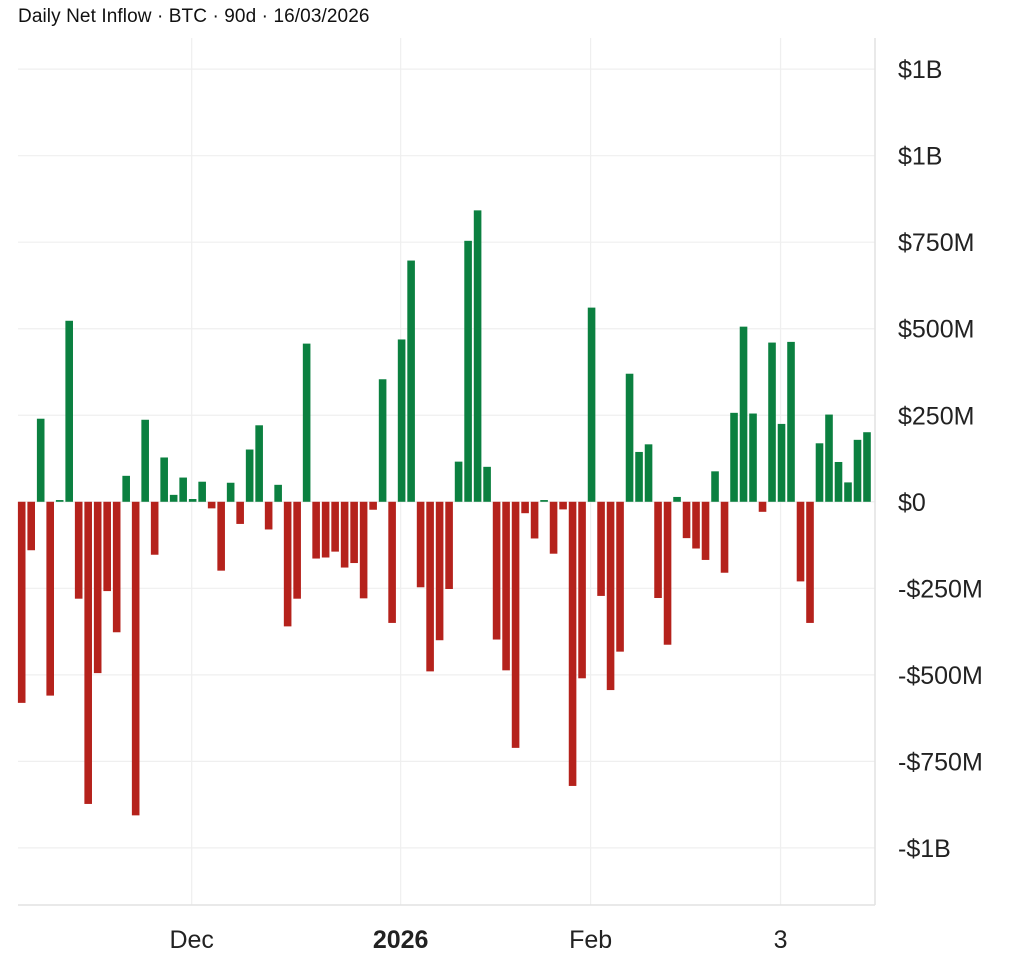 This screenshot has height=971, width=1024. Describe the element at coordinates (936, 416) in the screenshot. I see `y-tick-label: $250M` at that location.